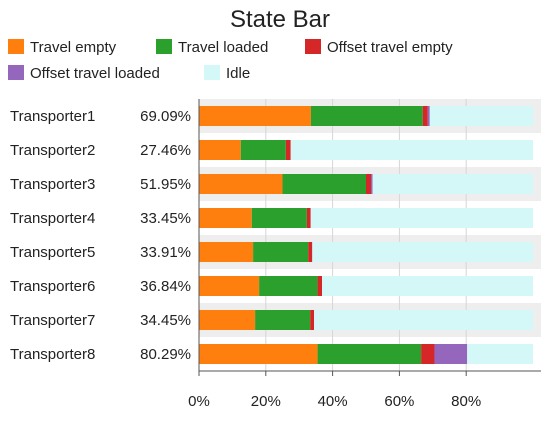  I want to click on utilization-label: 27.46%, so click(165, 150).